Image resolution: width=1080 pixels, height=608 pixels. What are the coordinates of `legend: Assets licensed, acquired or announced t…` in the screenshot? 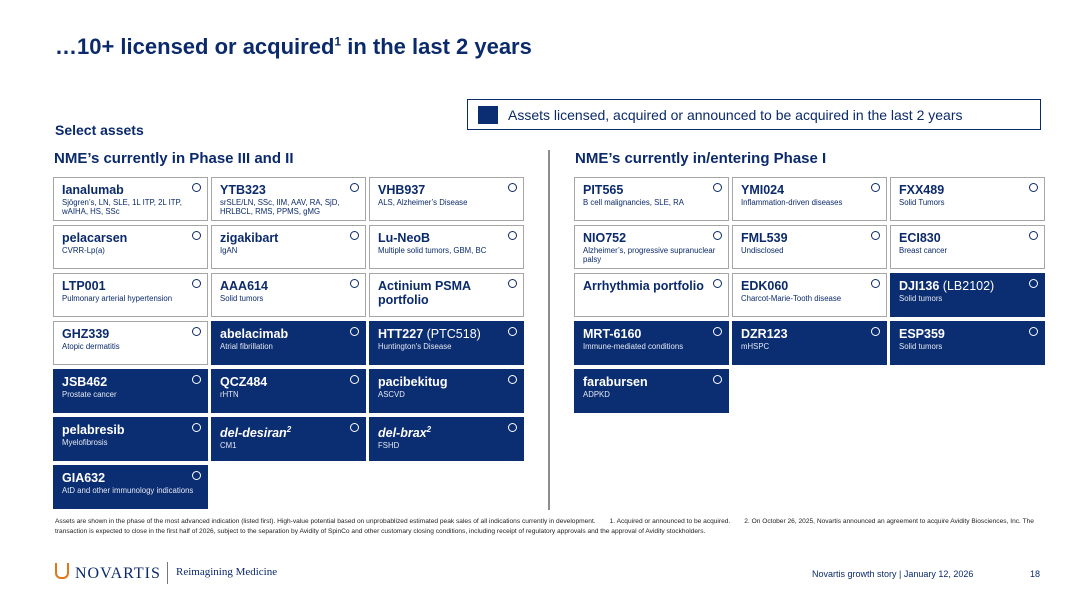 It's located at (754, 114).